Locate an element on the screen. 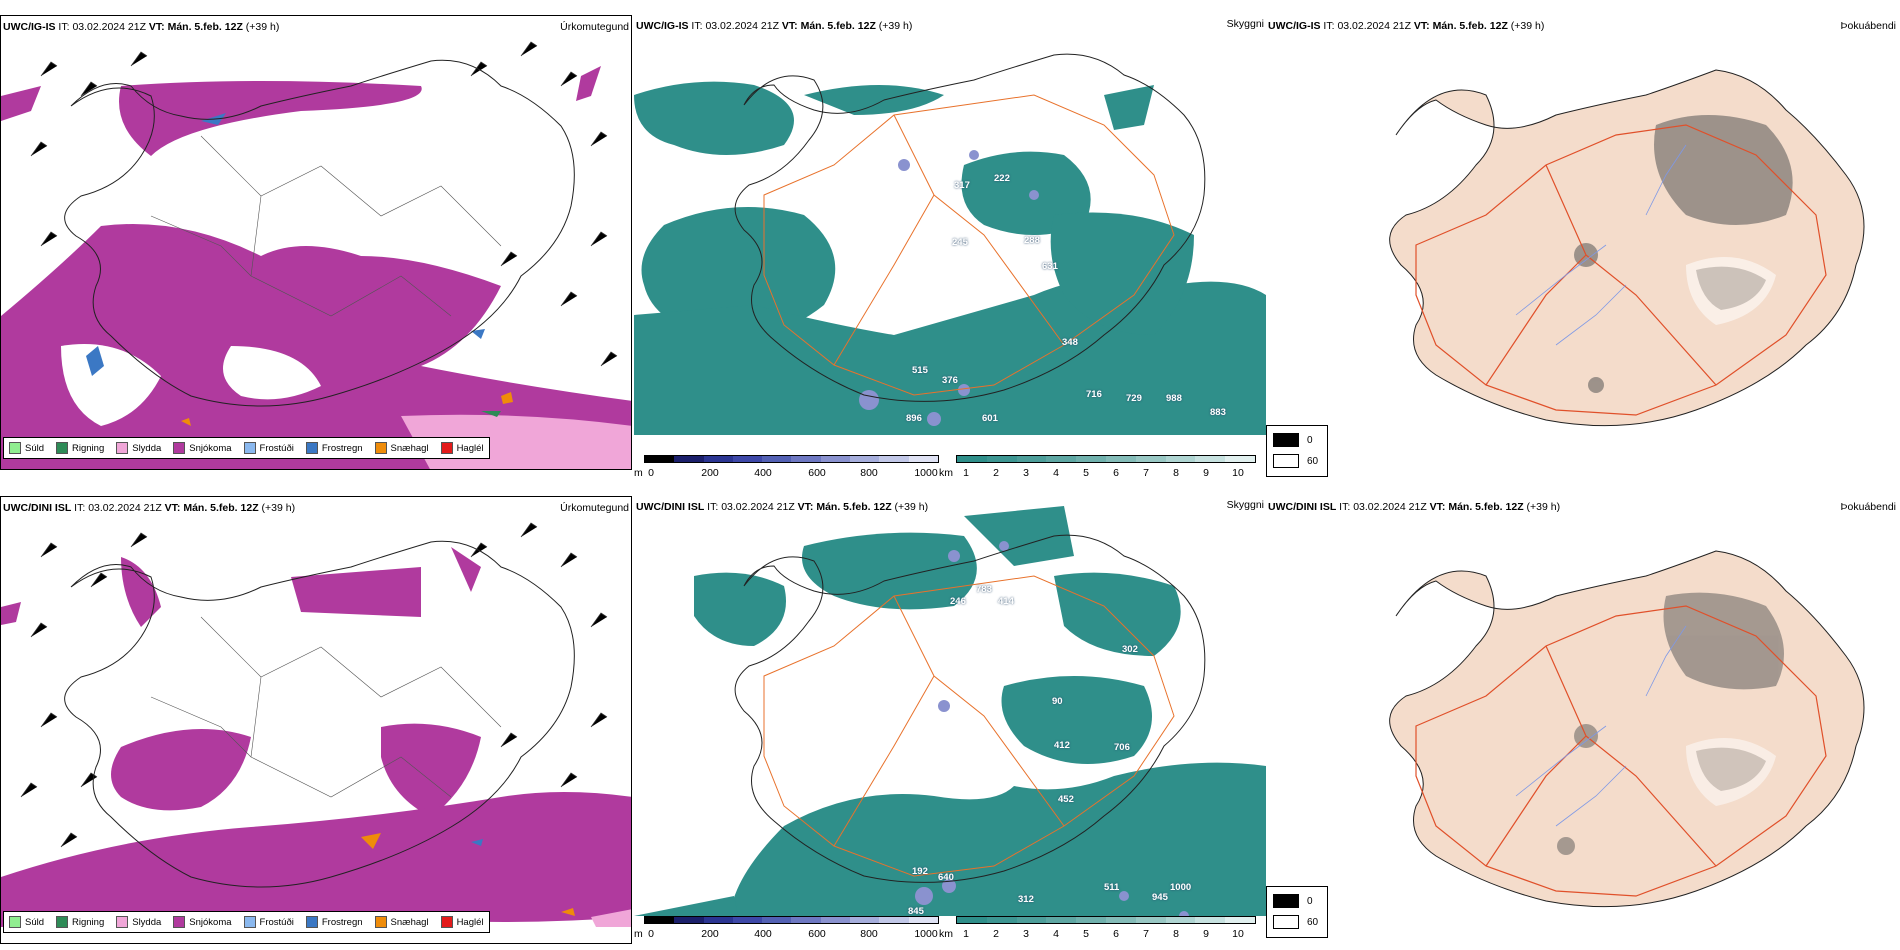 This screenshot has height=950, width=1900. visibility-map-bottom is located at coordinates (950, 711).